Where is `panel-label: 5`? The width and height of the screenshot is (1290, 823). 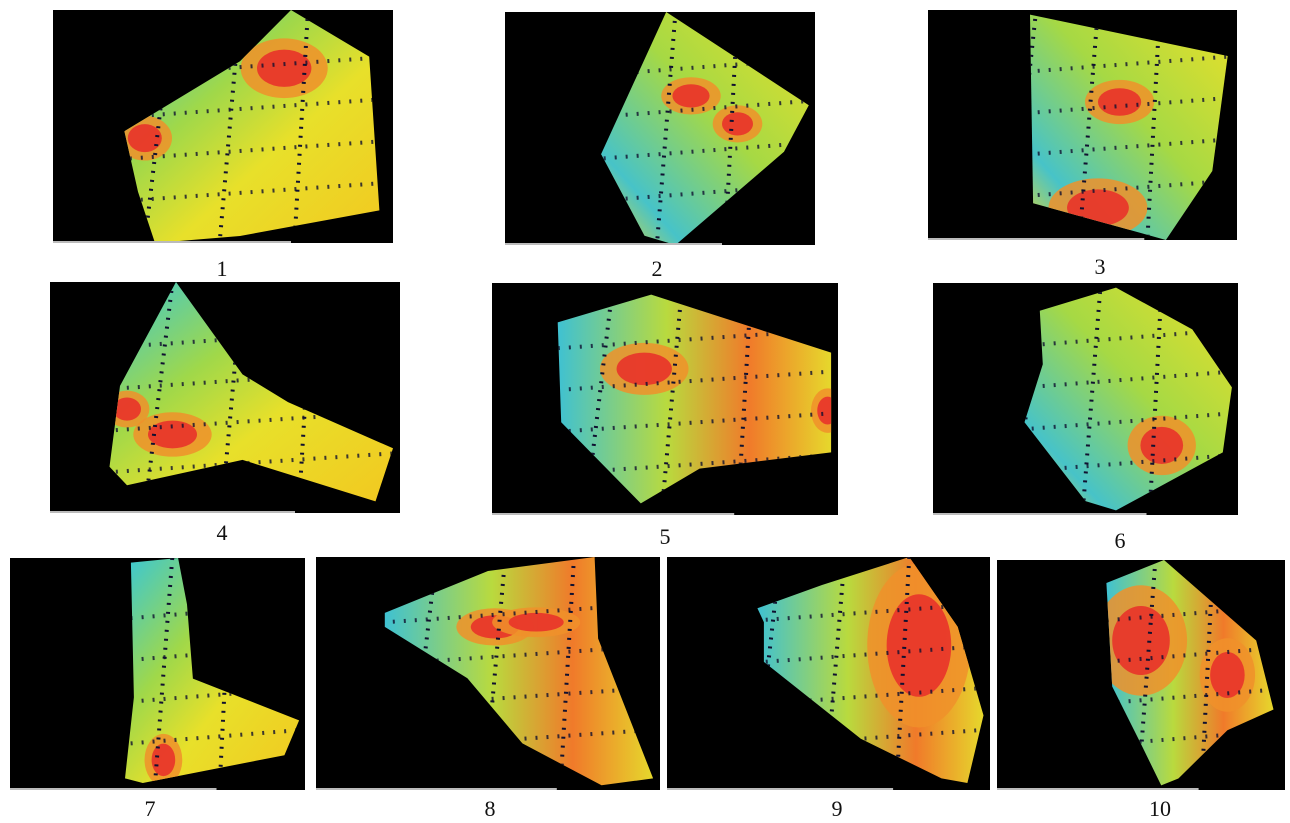
panel-label: 5 is located at coordinates (665, 536).